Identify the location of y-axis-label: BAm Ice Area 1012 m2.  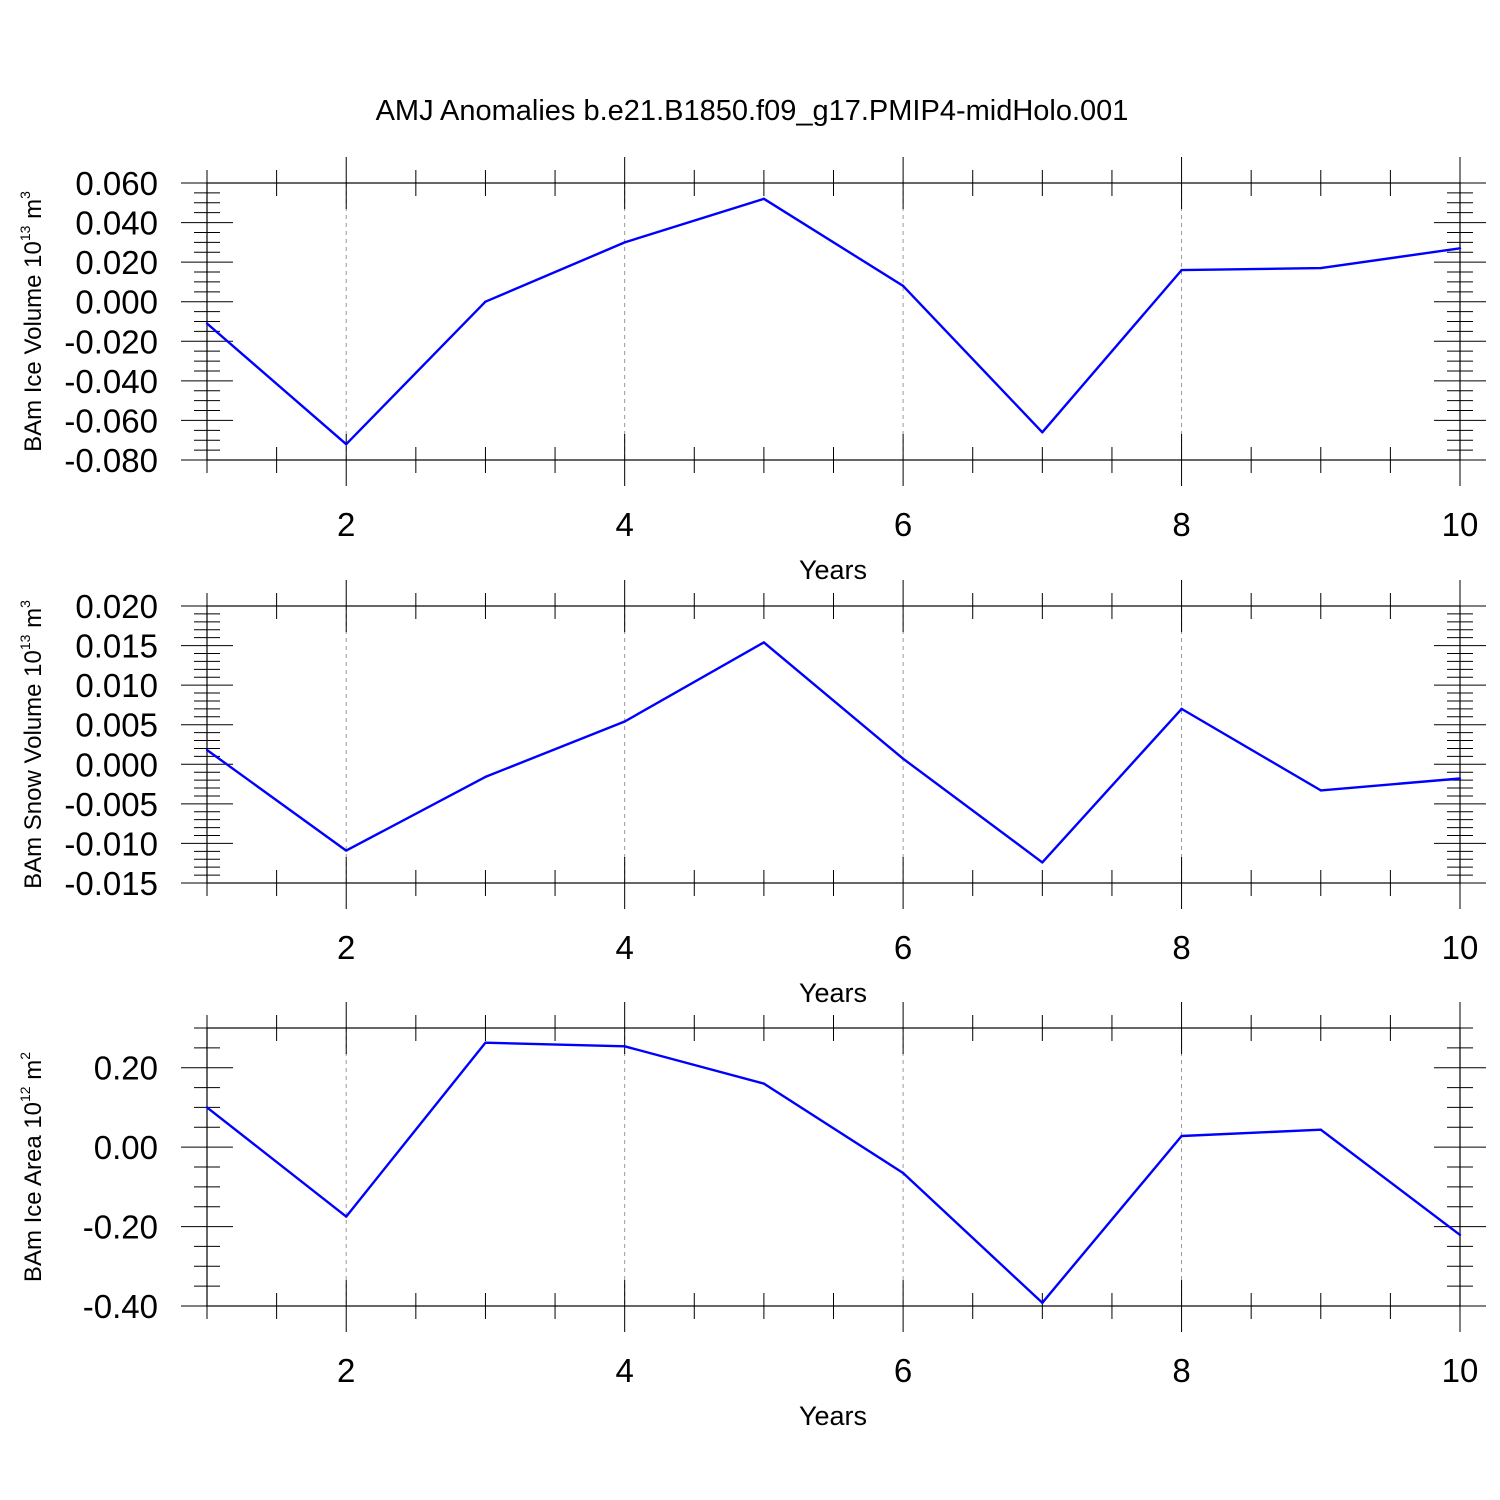
(32, 1167).